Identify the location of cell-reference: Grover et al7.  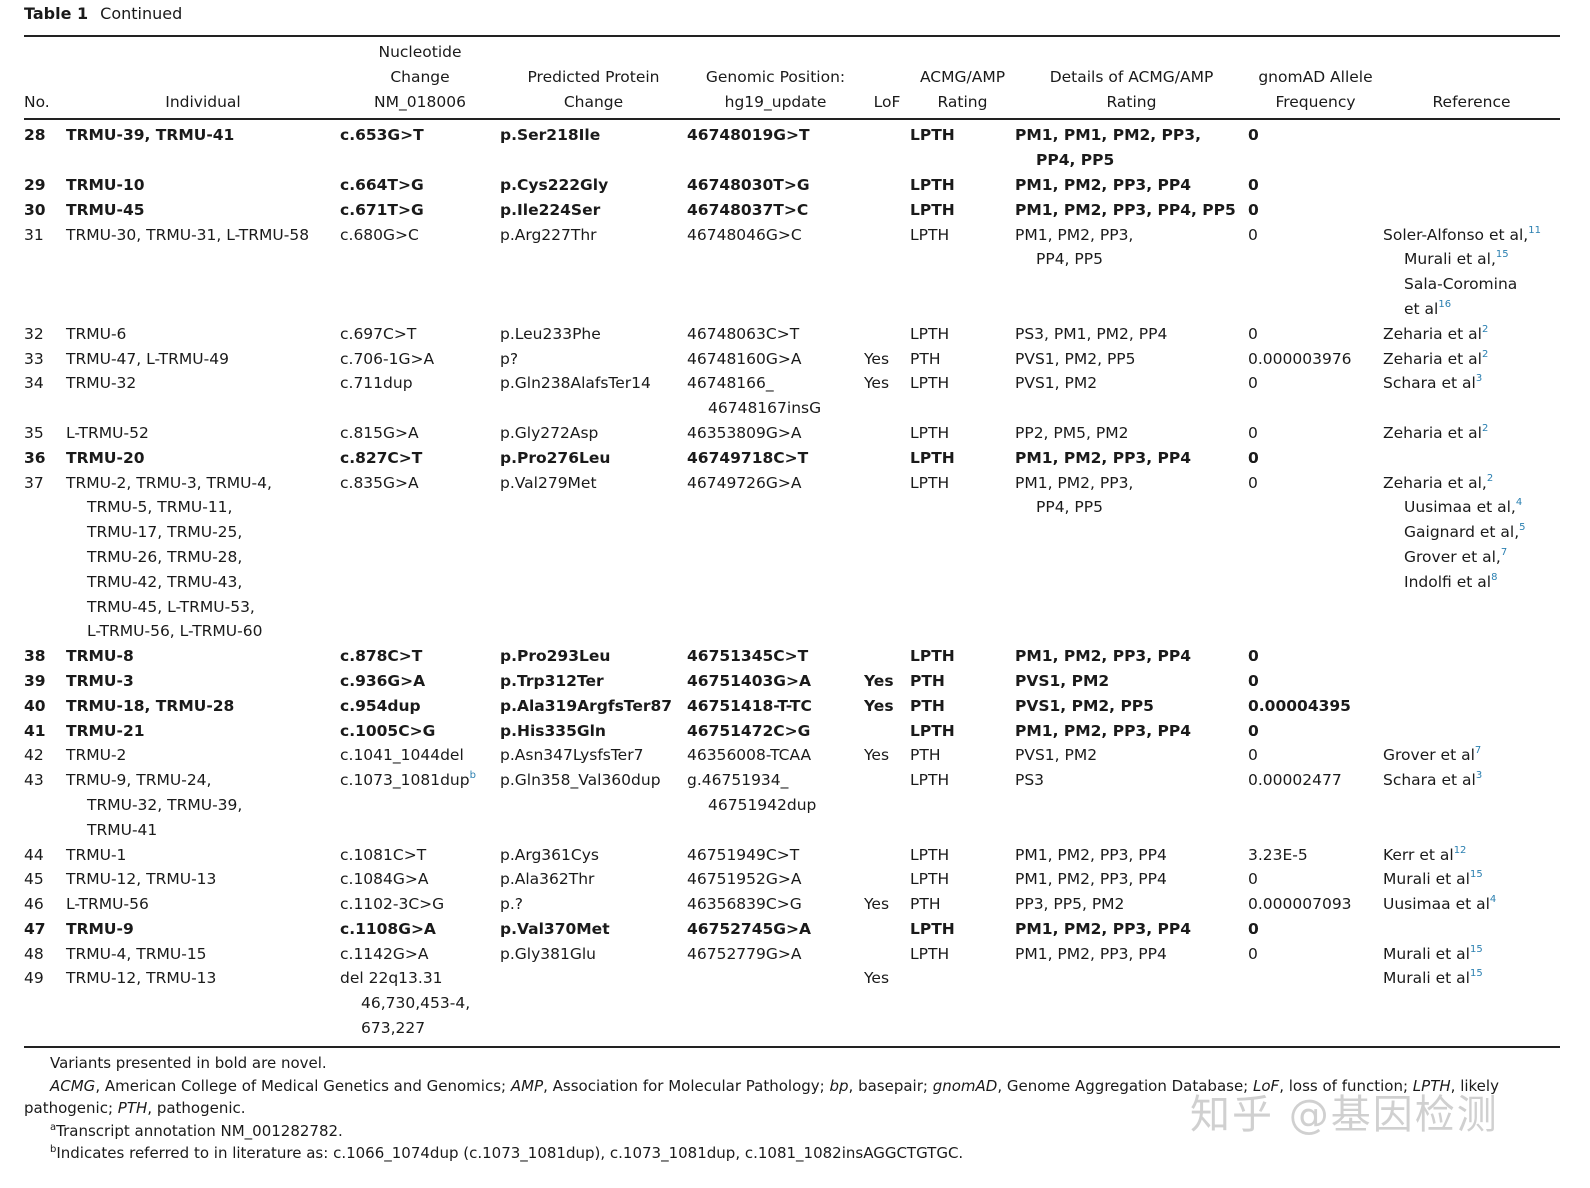
(1432, 755).